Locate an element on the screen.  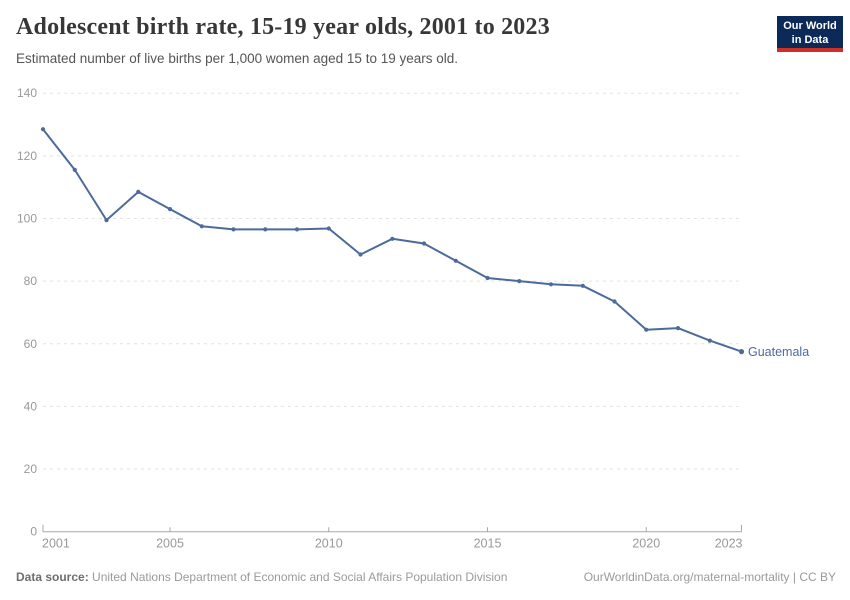
x-tick-label: 2005 is located at coordinates (170, 544).